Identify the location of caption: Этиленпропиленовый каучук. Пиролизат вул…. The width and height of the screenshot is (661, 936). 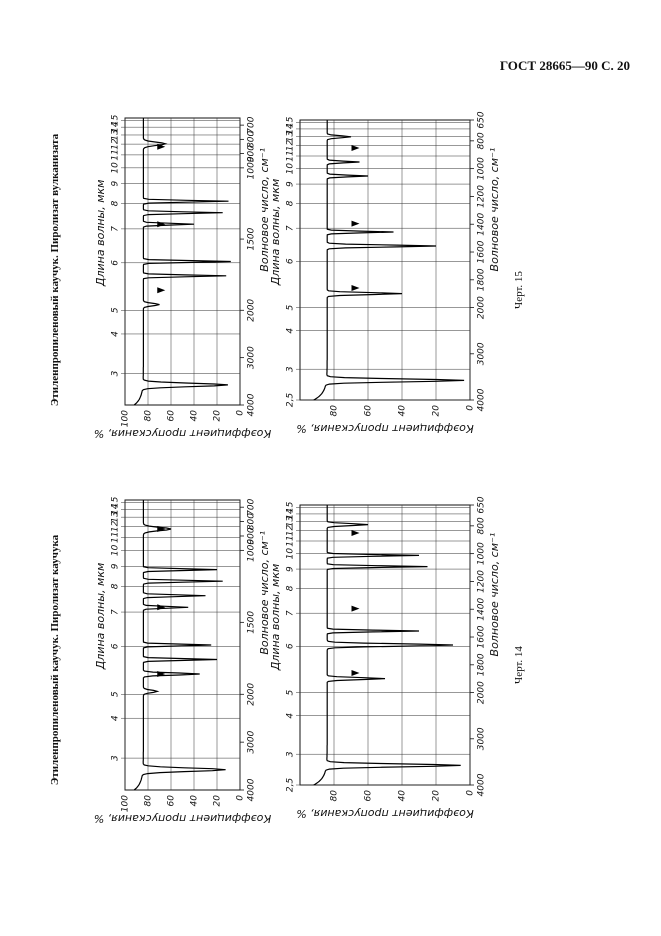
(55, 269).